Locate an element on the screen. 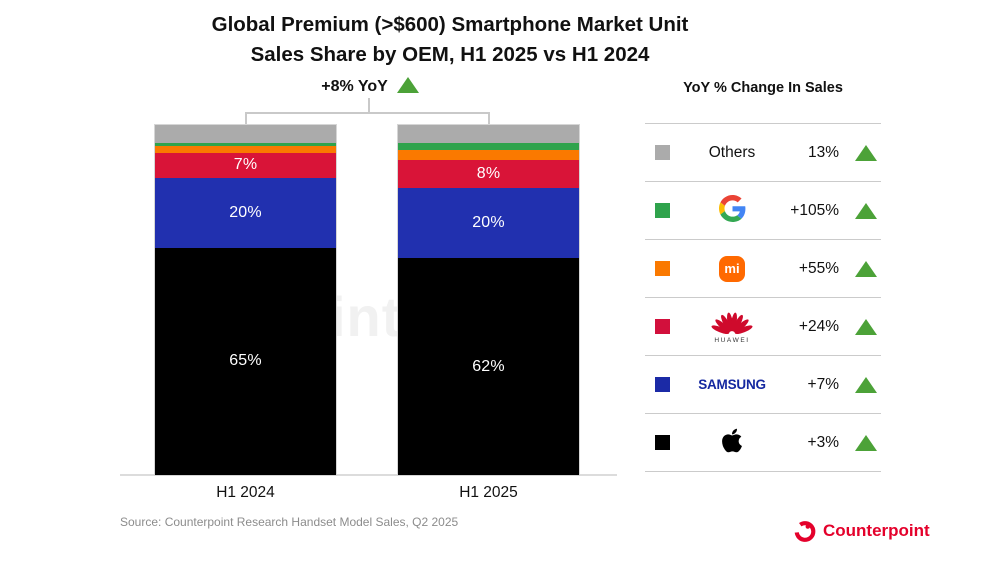 This screenshot has width=1000, height=563. others-color-swatch is located at coordinates (662, 152).